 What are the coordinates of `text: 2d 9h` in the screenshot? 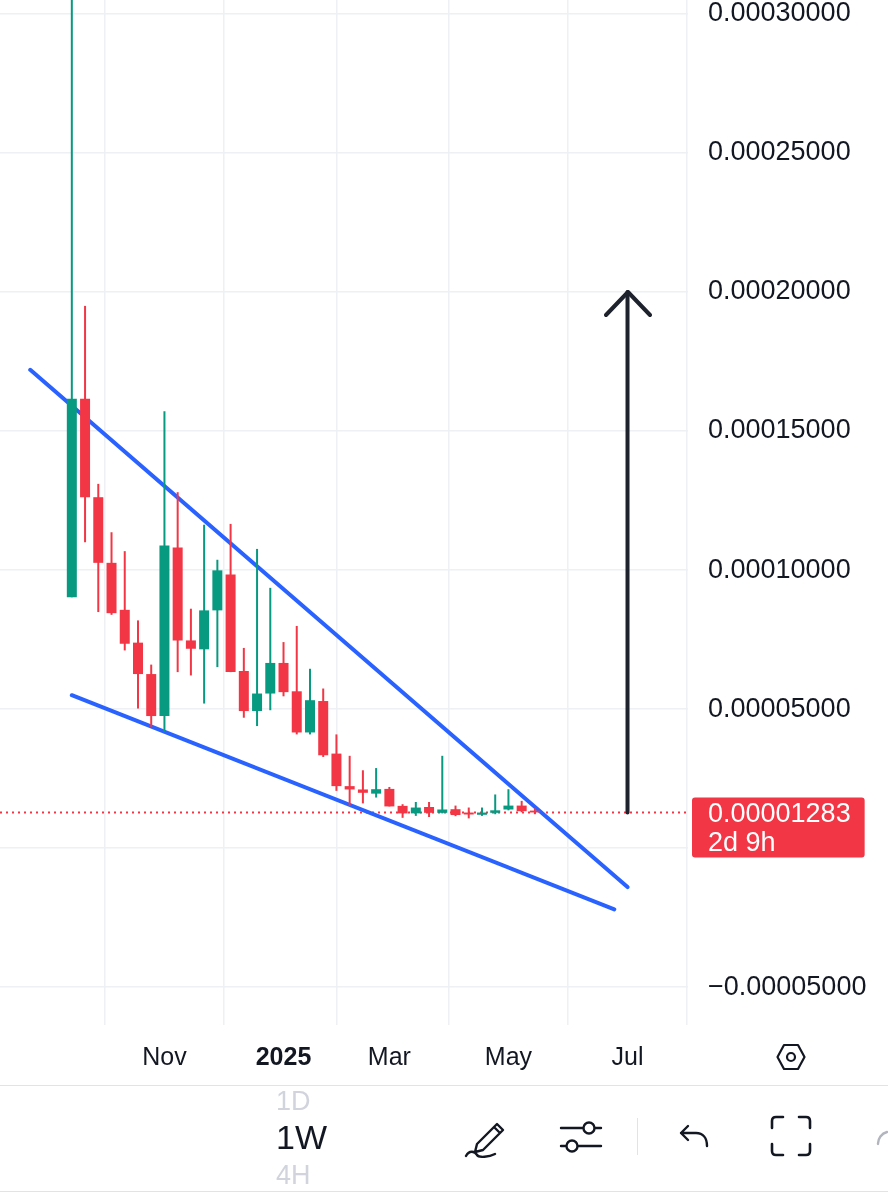 It's located at (742, 841).